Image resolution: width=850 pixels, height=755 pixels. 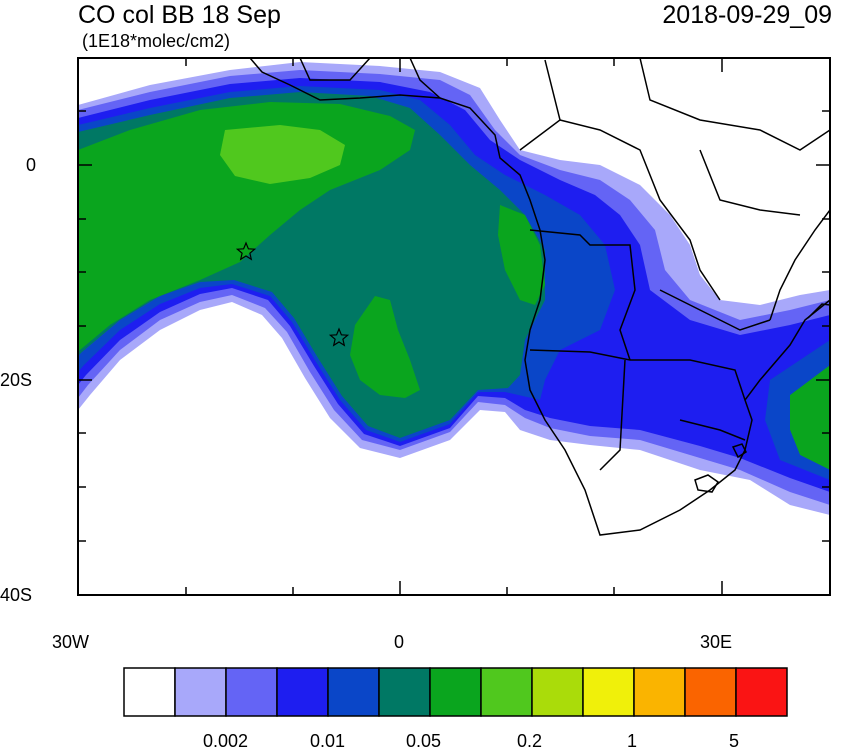 What do you see at coordinates (226, 741) in the screenshot?
I see `colorbar-label-0.002: 0.002` at bounding box center [226, 741].